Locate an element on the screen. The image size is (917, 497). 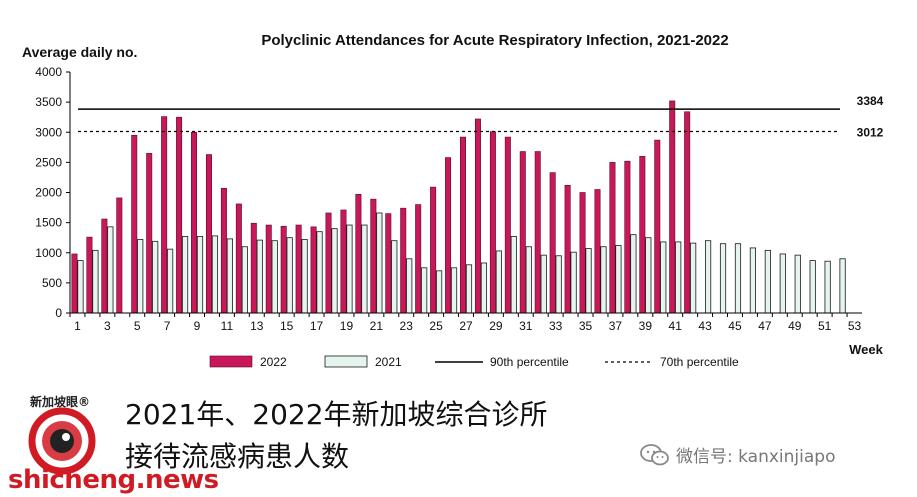
wechat-icon is located at coordinates (654, 454).